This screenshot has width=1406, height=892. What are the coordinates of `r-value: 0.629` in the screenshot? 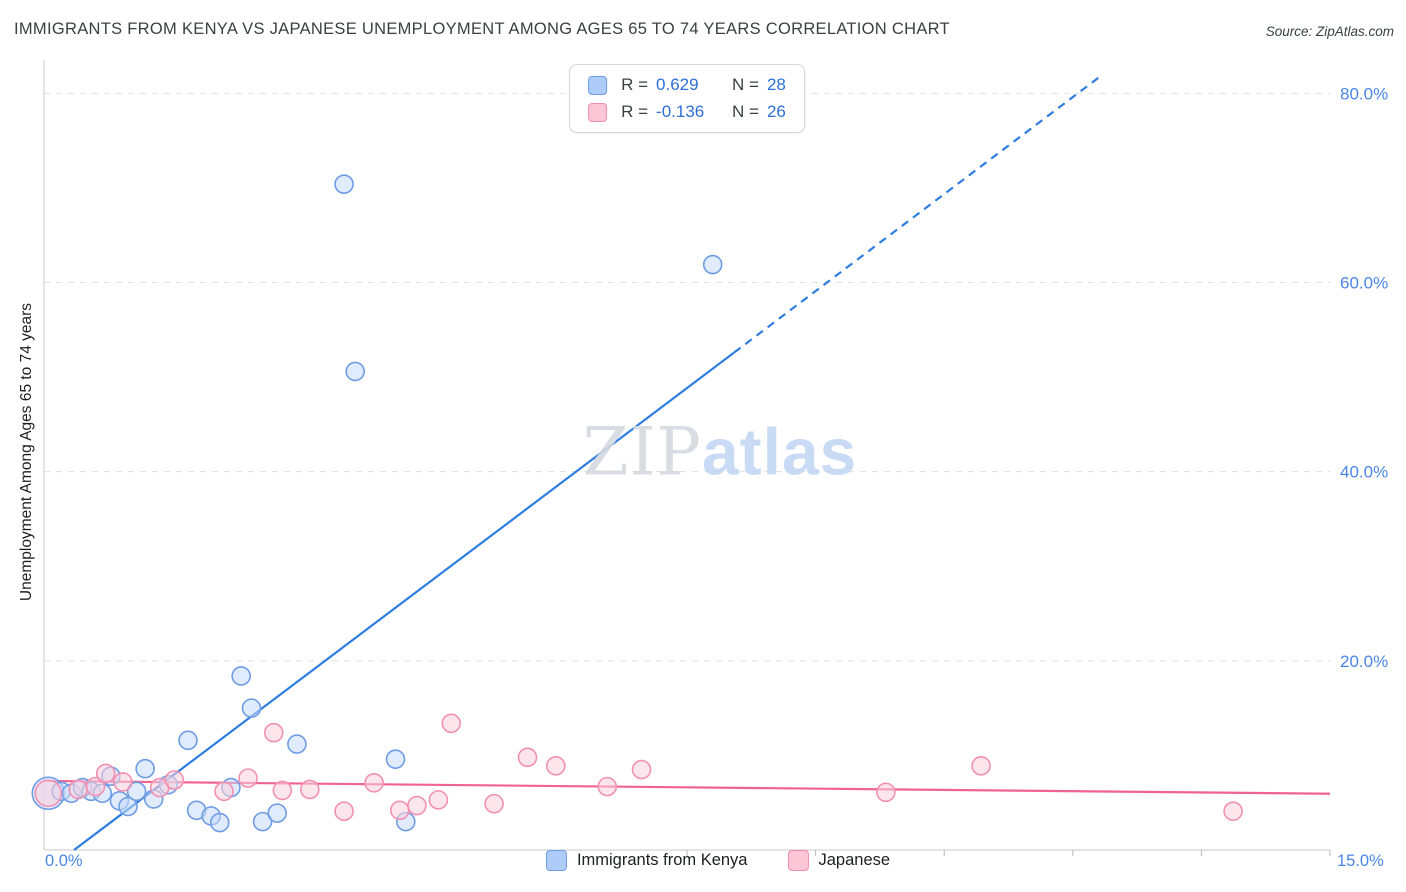 It's located at (677, 84).